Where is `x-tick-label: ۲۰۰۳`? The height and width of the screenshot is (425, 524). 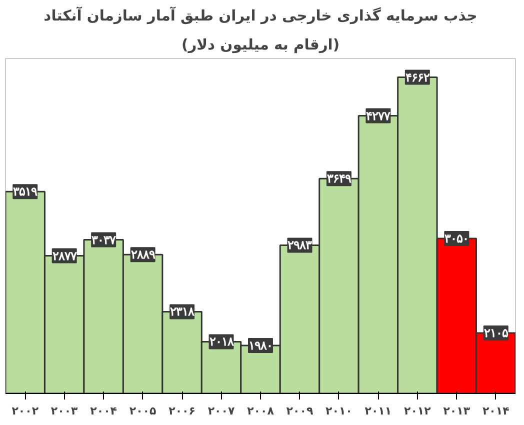
x-tick-label: ۲۰۰۳ is located at coordinates (64, 411).